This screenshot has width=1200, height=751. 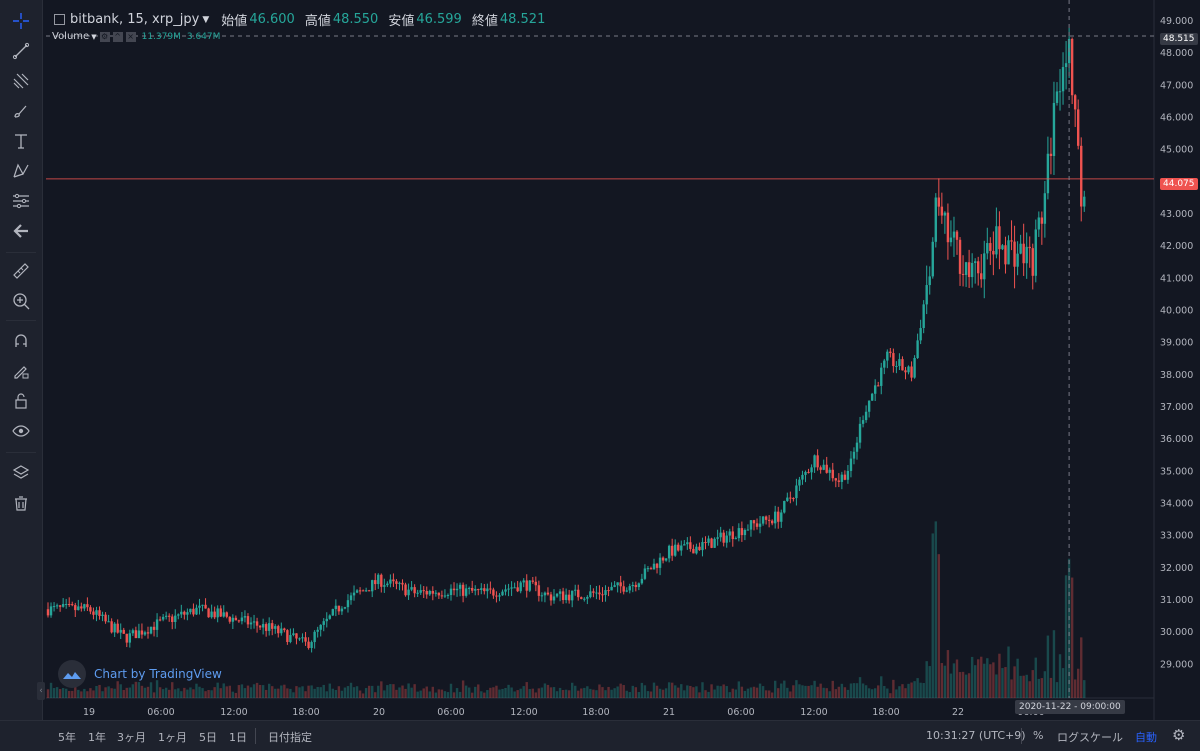 What do you see at coordinates (21, 201) in the screenshot?
I see `forecast-icon` at bounding box center [21, 201].